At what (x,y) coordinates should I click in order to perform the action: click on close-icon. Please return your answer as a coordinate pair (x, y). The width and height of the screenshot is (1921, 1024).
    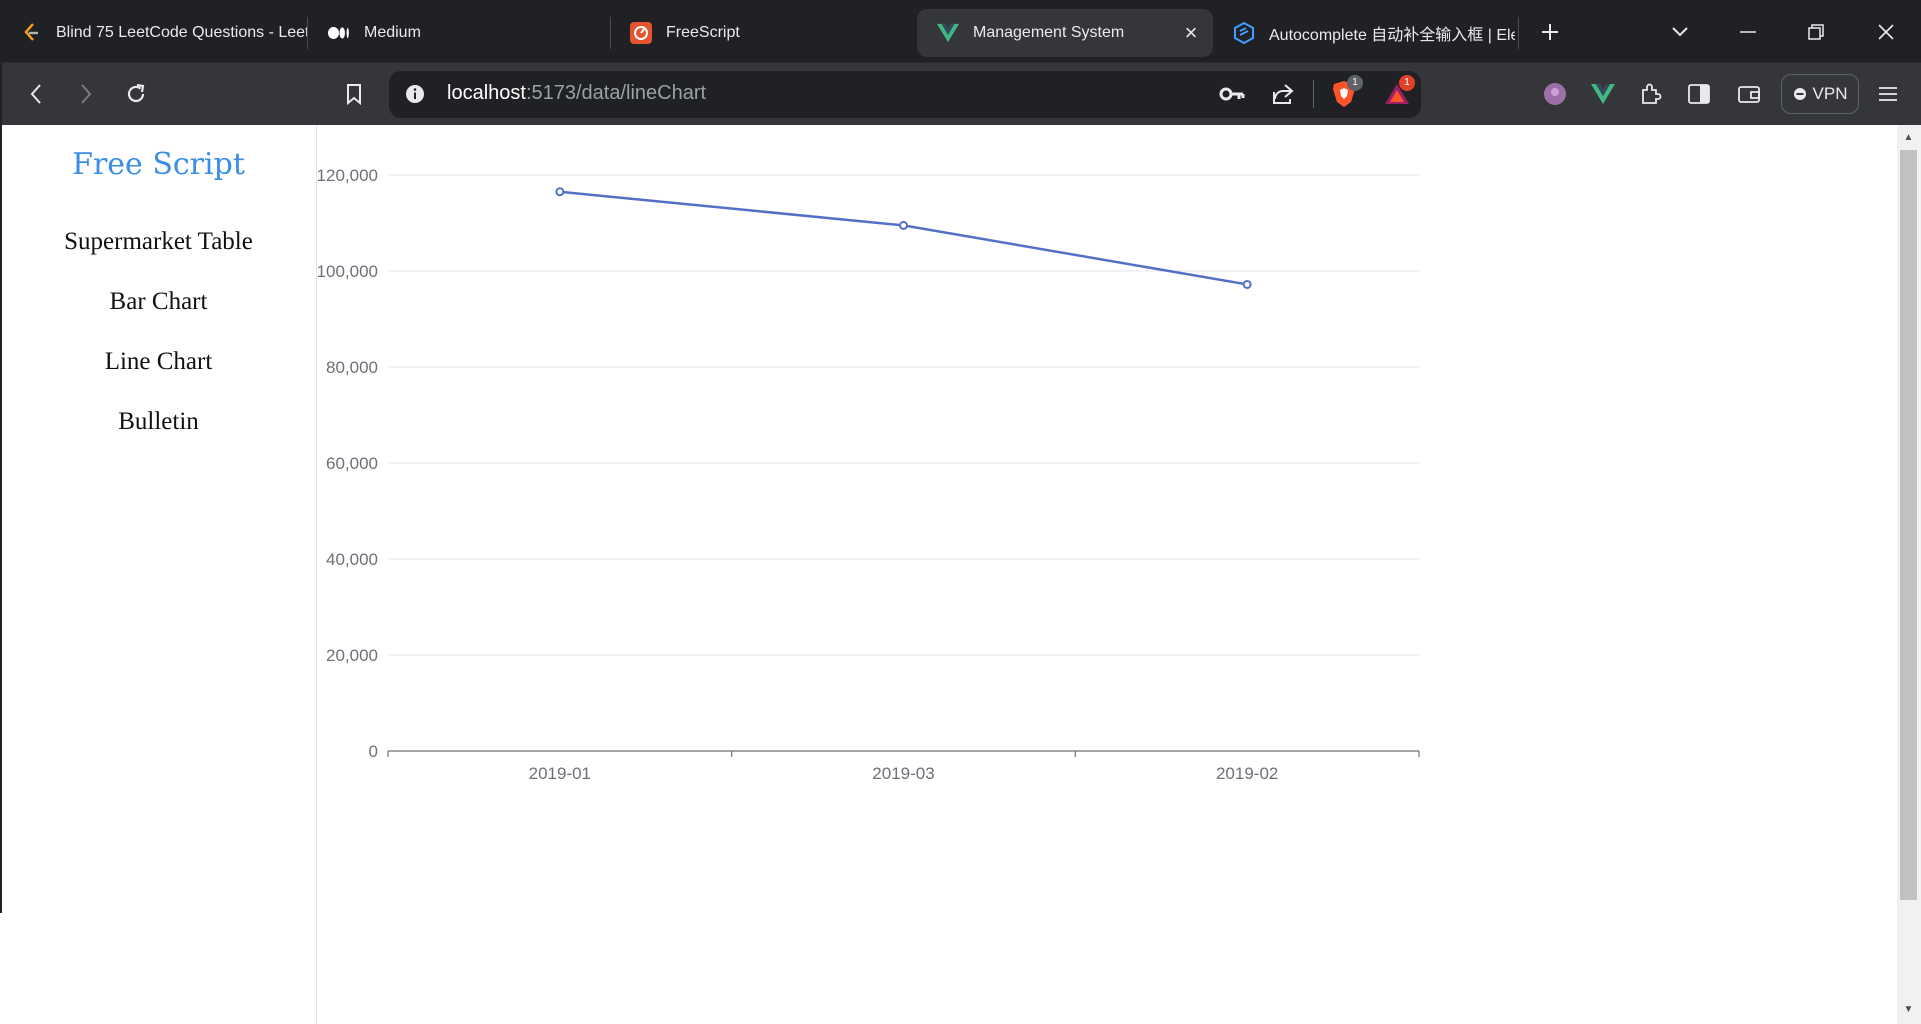
    Looking at the image, I should click on (1886, 32).